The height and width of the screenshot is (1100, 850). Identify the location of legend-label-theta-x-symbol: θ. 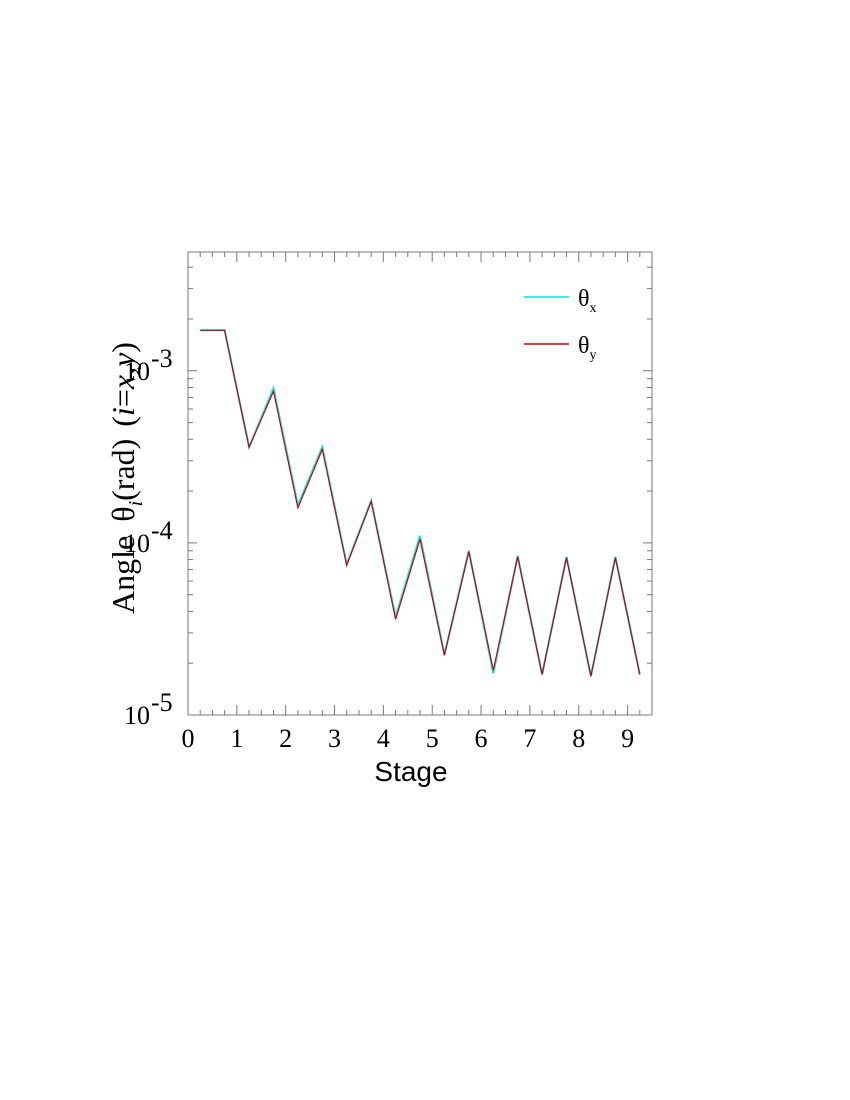
(584, 299).